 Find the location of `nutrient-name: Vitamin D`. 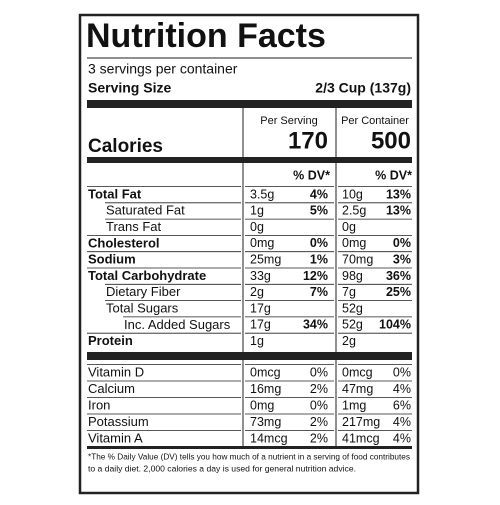

nutrient-name: Vitamin D is located at coordinates (116, 371).